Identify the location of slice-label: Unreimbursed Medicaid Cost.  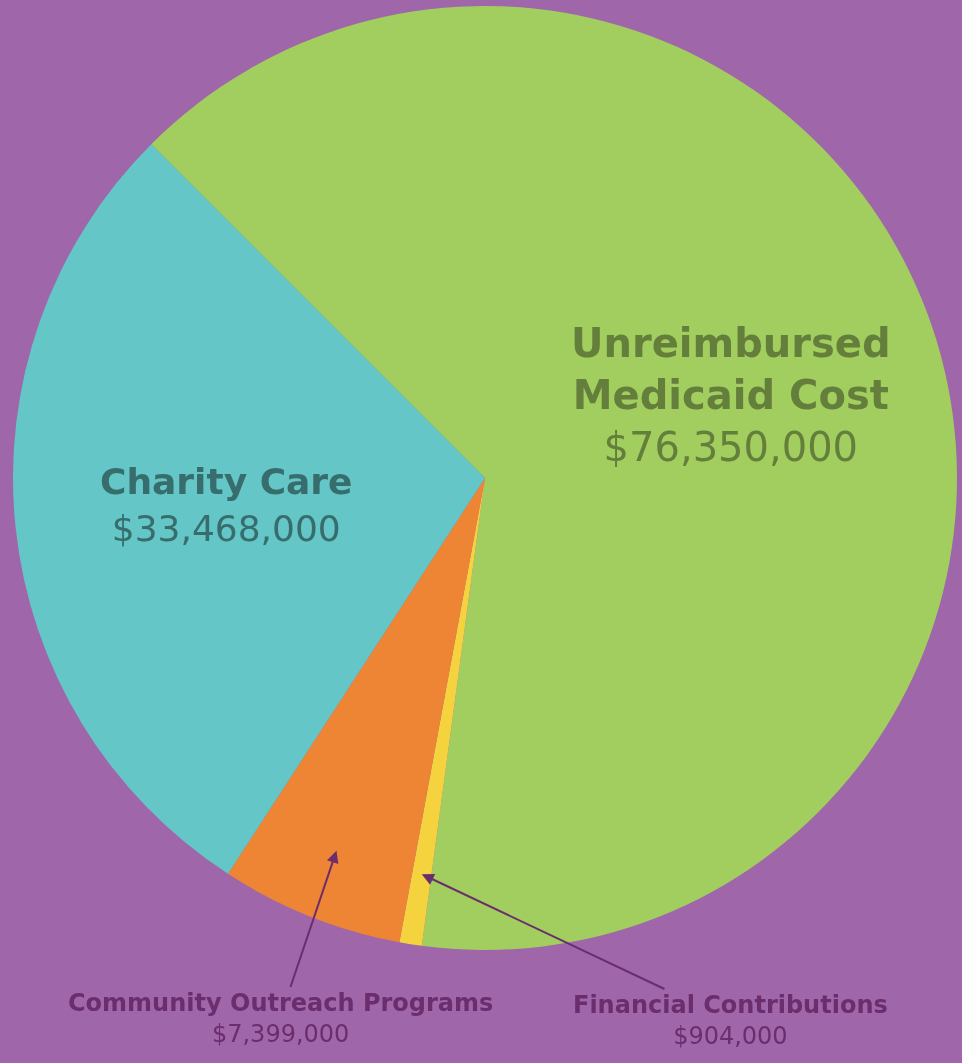
(731, 369).